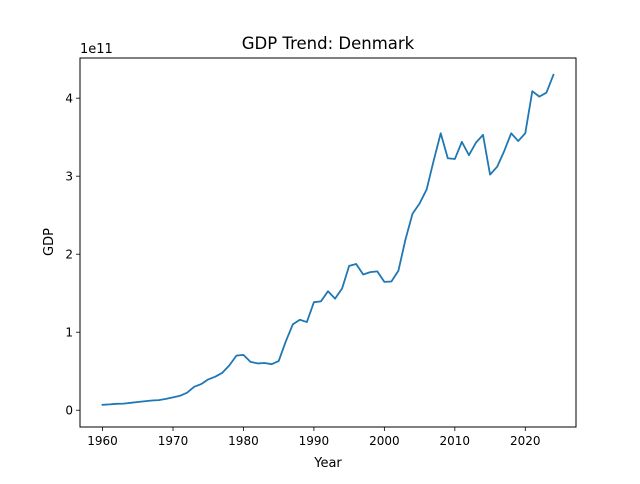 This screenshot has height=484, width=640. I want to click on y-tick-label: 1, so click(69, 333).